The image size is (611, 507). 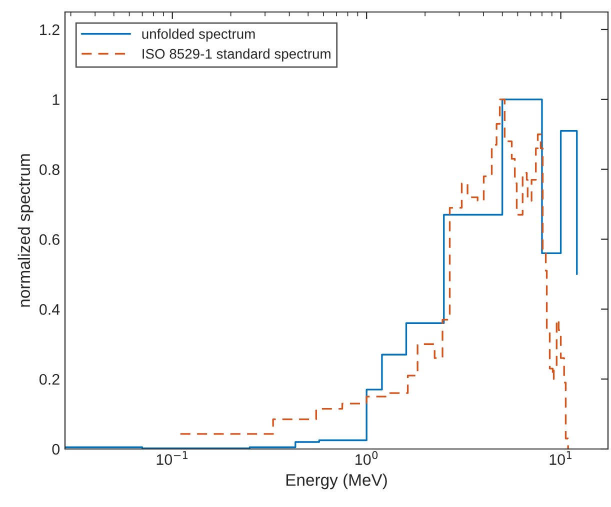 What do you see at coordinates (56, 449) in the screenshot?
I see `y-tick-label: 0` at bounding box center [56, 449].